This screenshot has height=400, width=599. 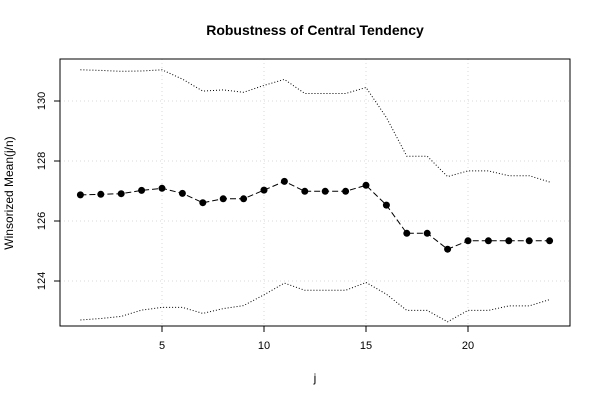 What do you see at coordinates (264, 346) in the screenshot?
I see `x-tick-label: 10` at bounding box center [264, 346].